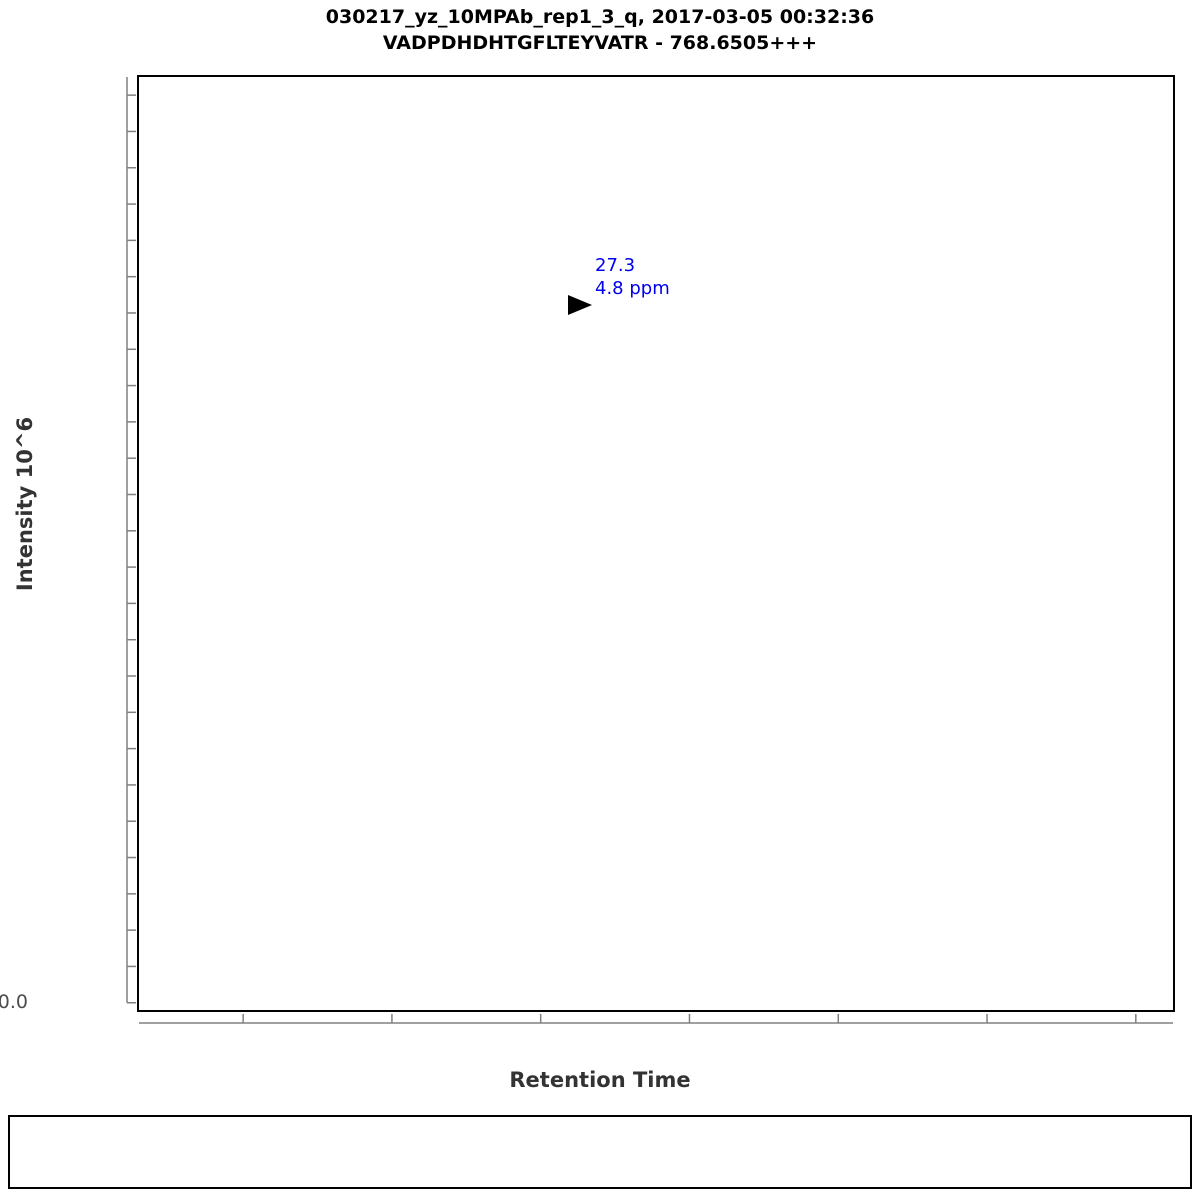  What do you see at coordinates (14, 1001) in the screenshot?
I see `y-axis-tick-label: 0.0` at bounding box center [14, 1001].